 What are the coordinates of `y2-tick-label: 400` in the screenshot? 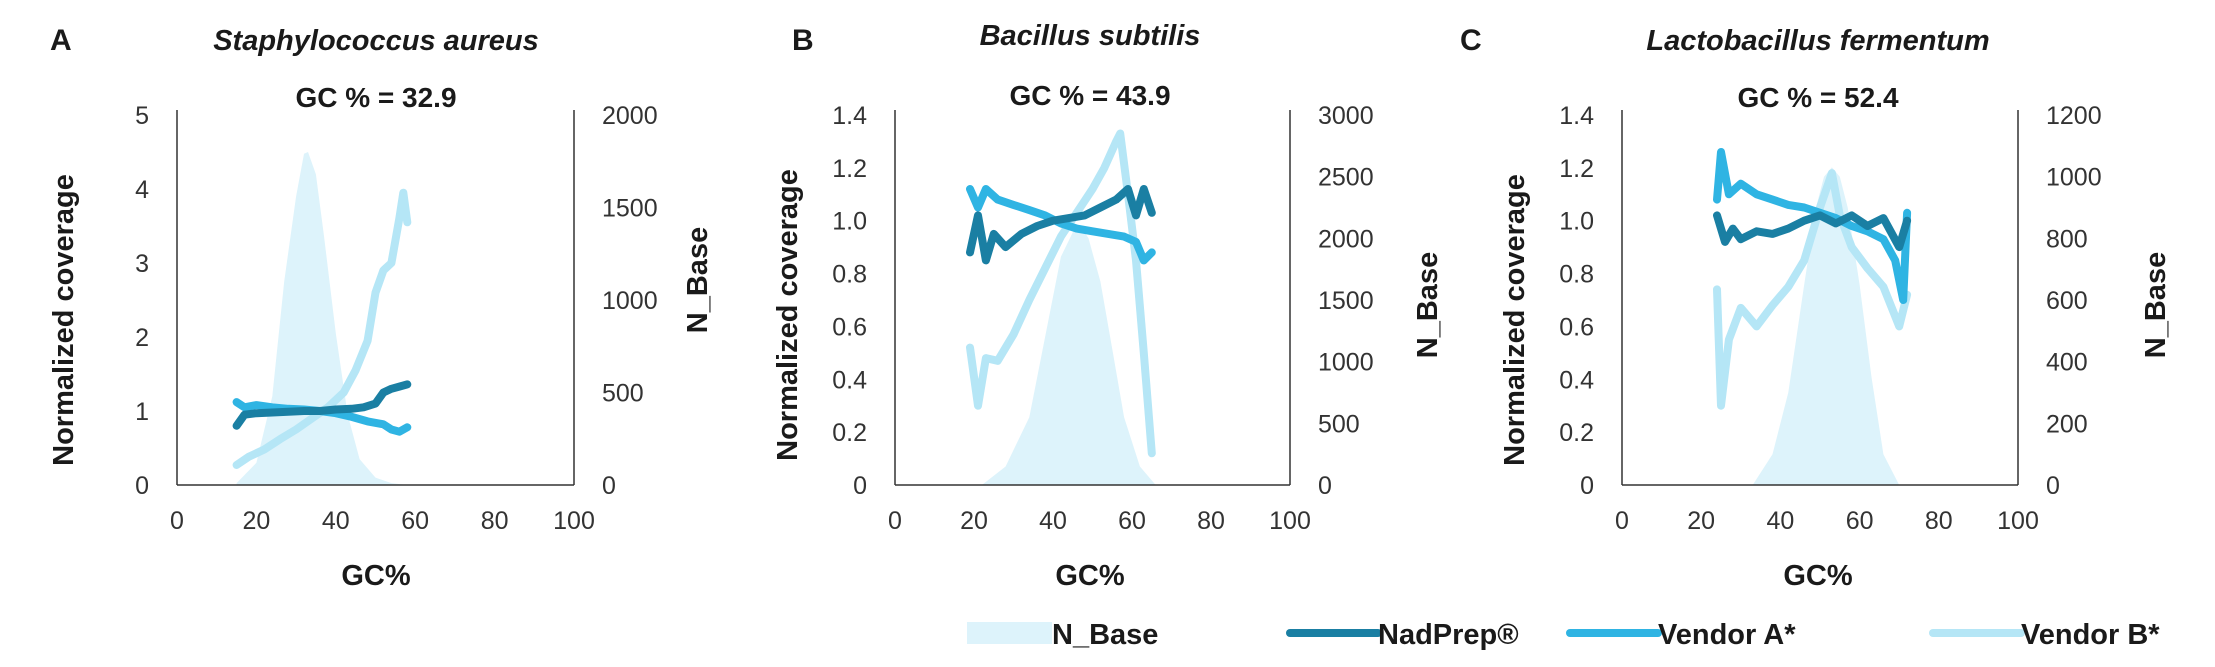 It's located at (2067, 363).